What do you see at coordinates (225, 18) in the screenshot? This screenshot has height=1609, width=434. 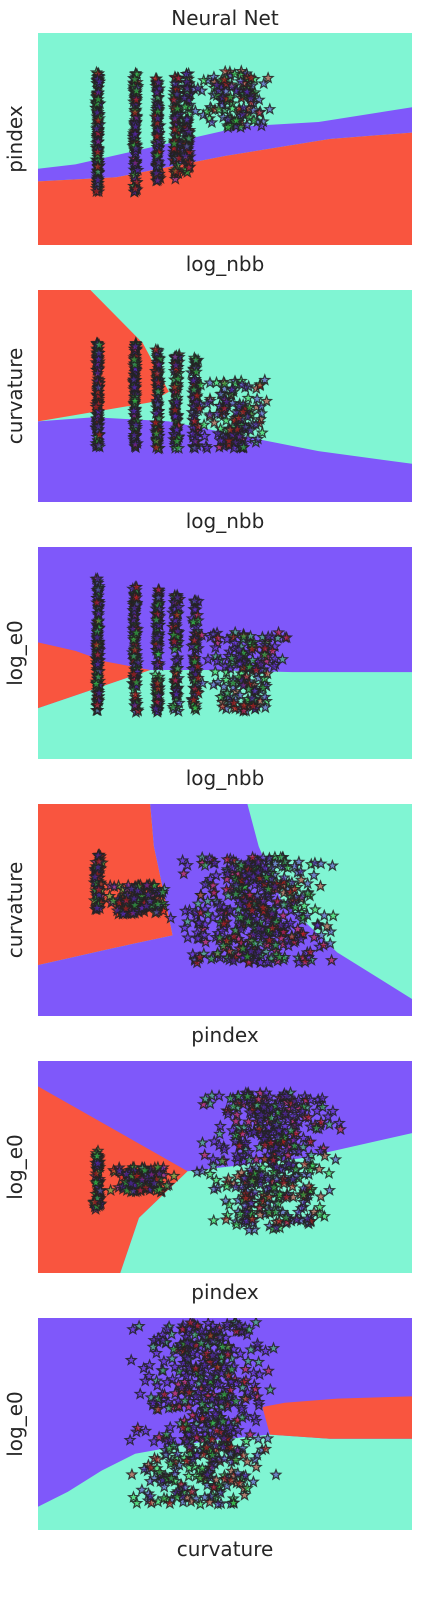 I see `chart-title: Neural Net` at bounding box center [225, 18].